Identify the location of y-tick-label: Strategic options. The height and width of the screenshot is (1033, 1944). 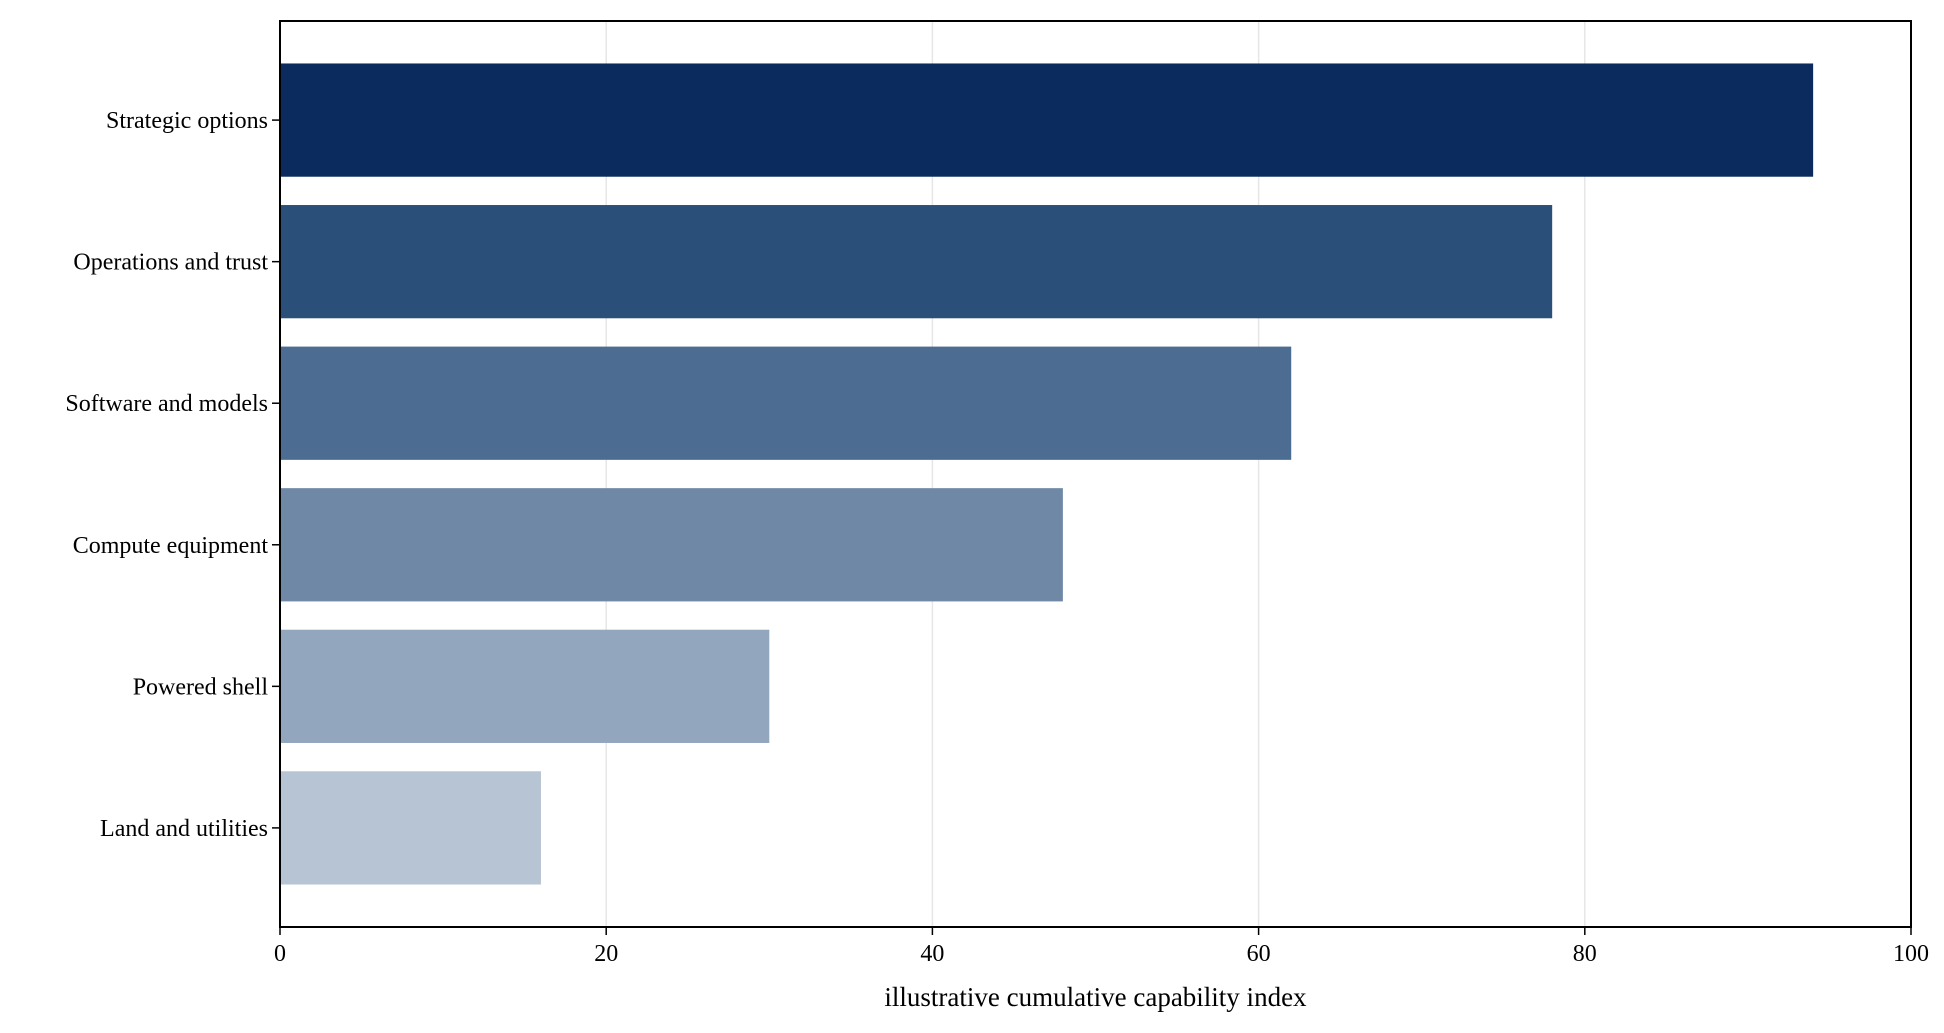
(187, 121).